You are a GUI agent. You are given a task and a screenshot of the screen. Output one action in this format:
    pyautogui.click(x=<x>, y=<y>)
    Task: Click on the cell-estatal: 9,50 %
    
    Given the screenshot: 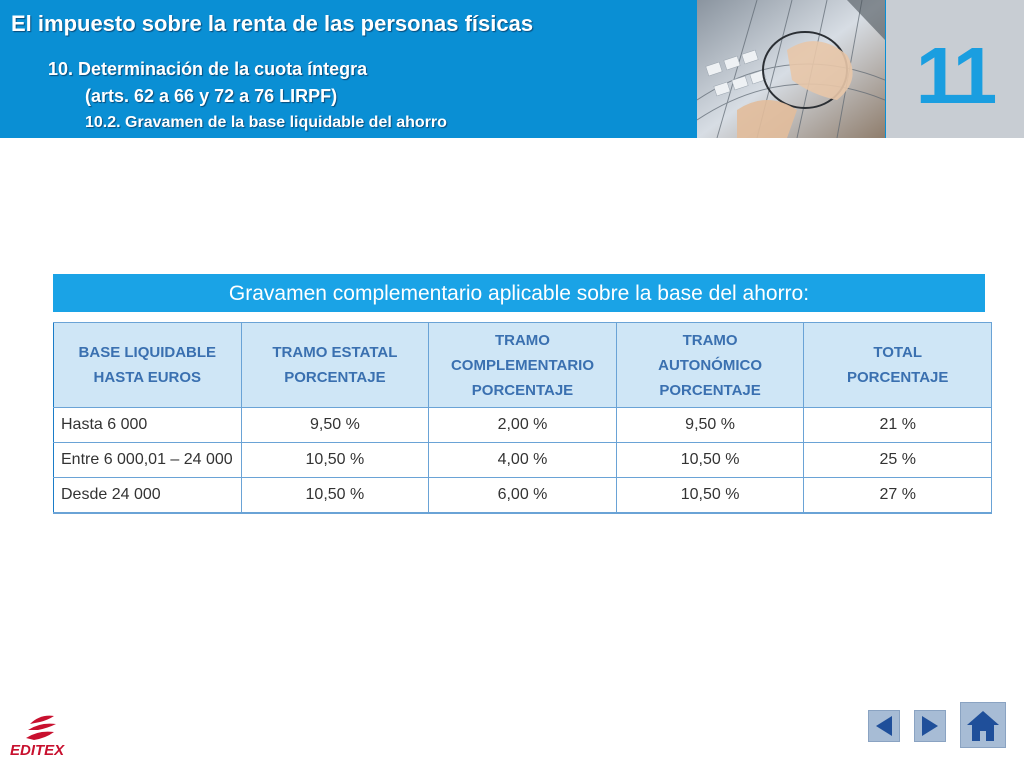 What is the action you would take?
    pyautogui.click(x=335, y=425)
    